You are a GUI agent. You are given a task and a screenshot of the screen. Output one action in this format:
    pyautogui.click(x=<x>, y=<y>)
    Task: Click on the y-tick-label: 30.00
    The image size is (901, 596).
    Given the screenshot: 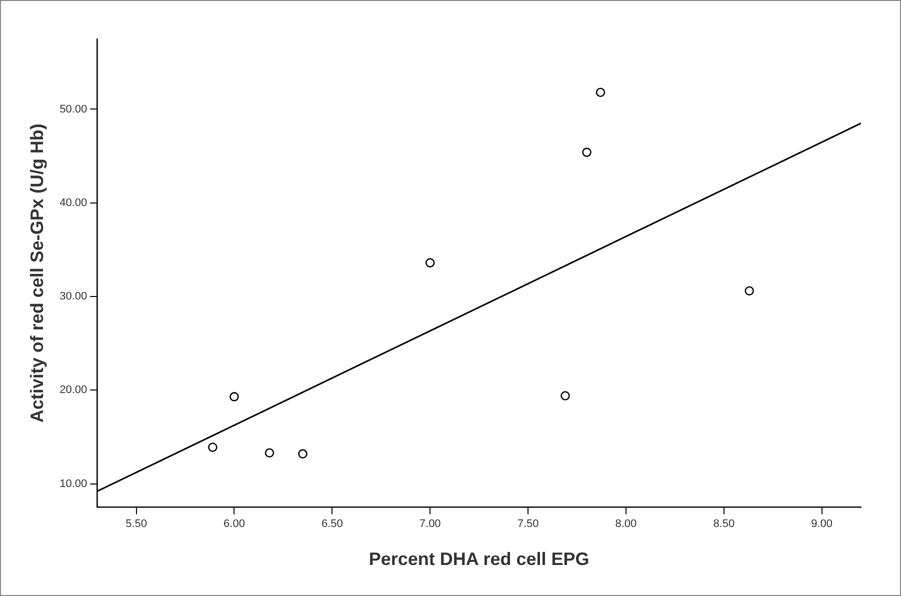 What is the action you would take?
    pyautogui.click(x=74, y=296)
    